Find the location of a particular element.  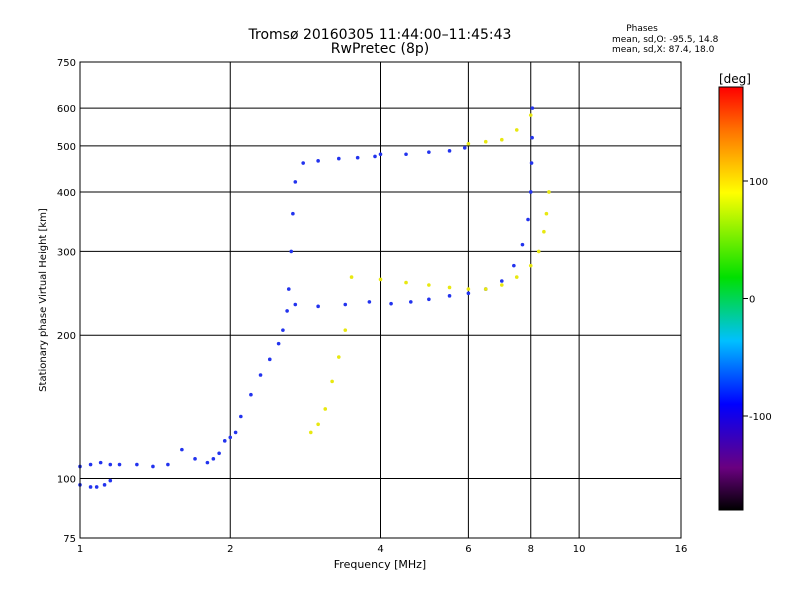

y-tick-label: 75 is located at coordinates (69, 539).